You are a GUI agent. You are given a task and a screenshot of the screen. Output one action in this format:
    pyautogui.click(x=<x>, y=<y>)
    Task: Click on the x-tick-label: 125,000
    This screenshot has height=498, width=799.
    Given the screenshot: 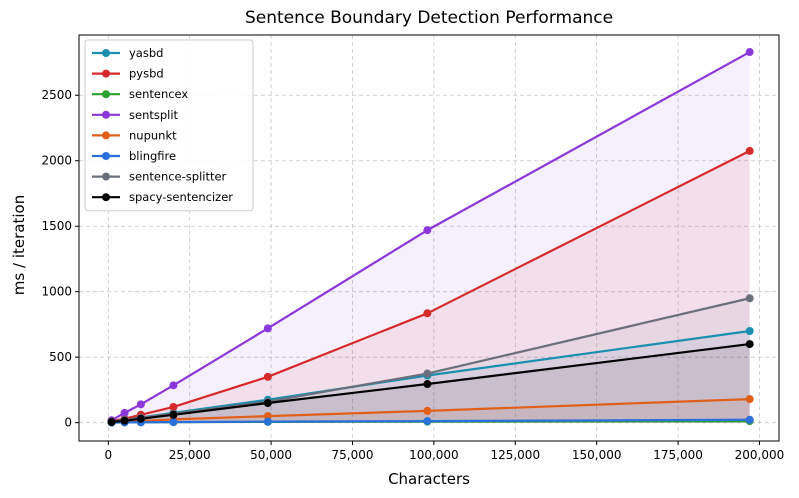 What is the action you would take?
    pyautogui.click(x=515, y=455)
    